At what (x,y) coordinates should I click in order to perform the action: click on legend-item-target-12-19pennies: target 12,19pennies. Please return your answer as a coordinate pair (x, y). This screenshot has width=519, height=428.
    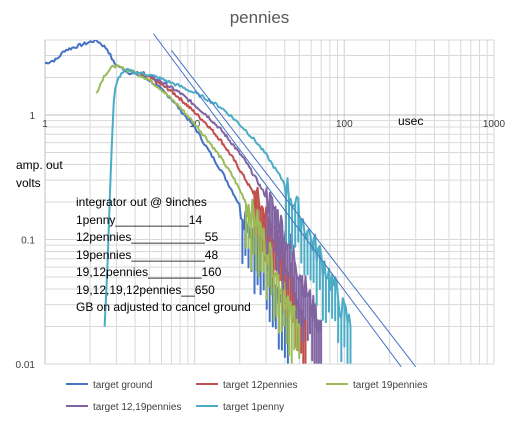
    Looking at the image, I should click on (123, 407).